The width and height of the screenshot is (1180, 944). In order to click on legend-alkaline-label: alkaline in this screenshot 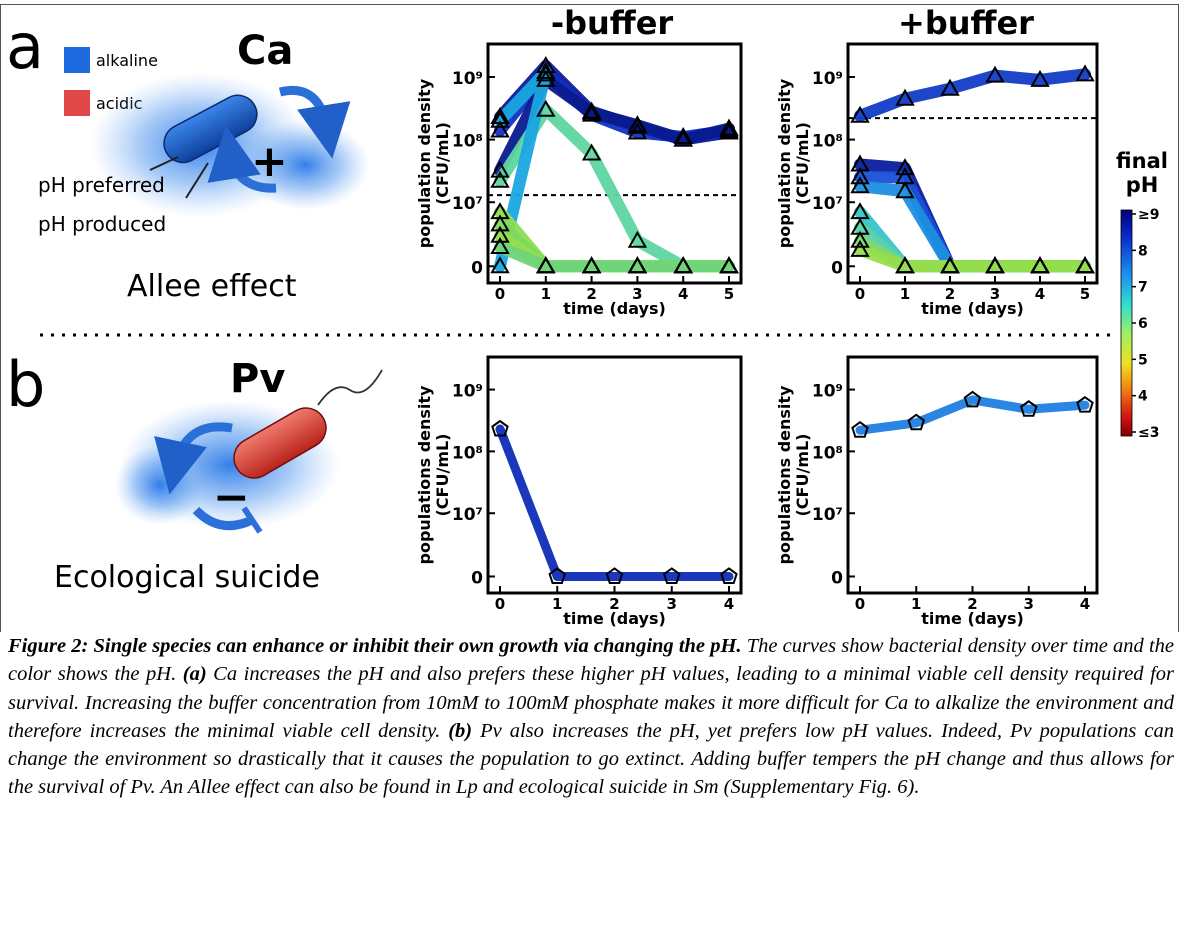, I will do `click(127, 60)`.